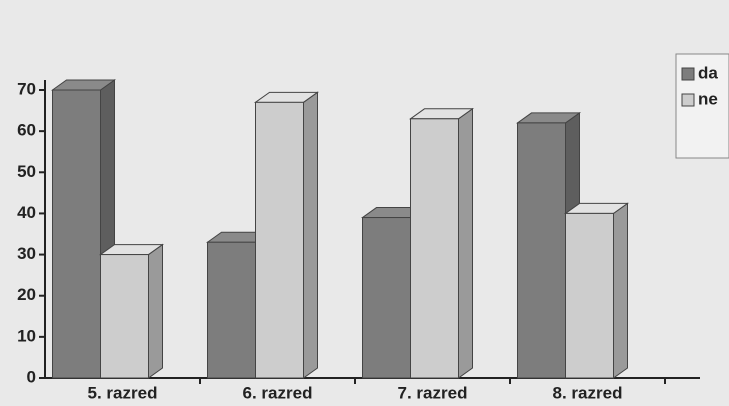  I want to click on y-tick-label: 60, so click(26, 130).